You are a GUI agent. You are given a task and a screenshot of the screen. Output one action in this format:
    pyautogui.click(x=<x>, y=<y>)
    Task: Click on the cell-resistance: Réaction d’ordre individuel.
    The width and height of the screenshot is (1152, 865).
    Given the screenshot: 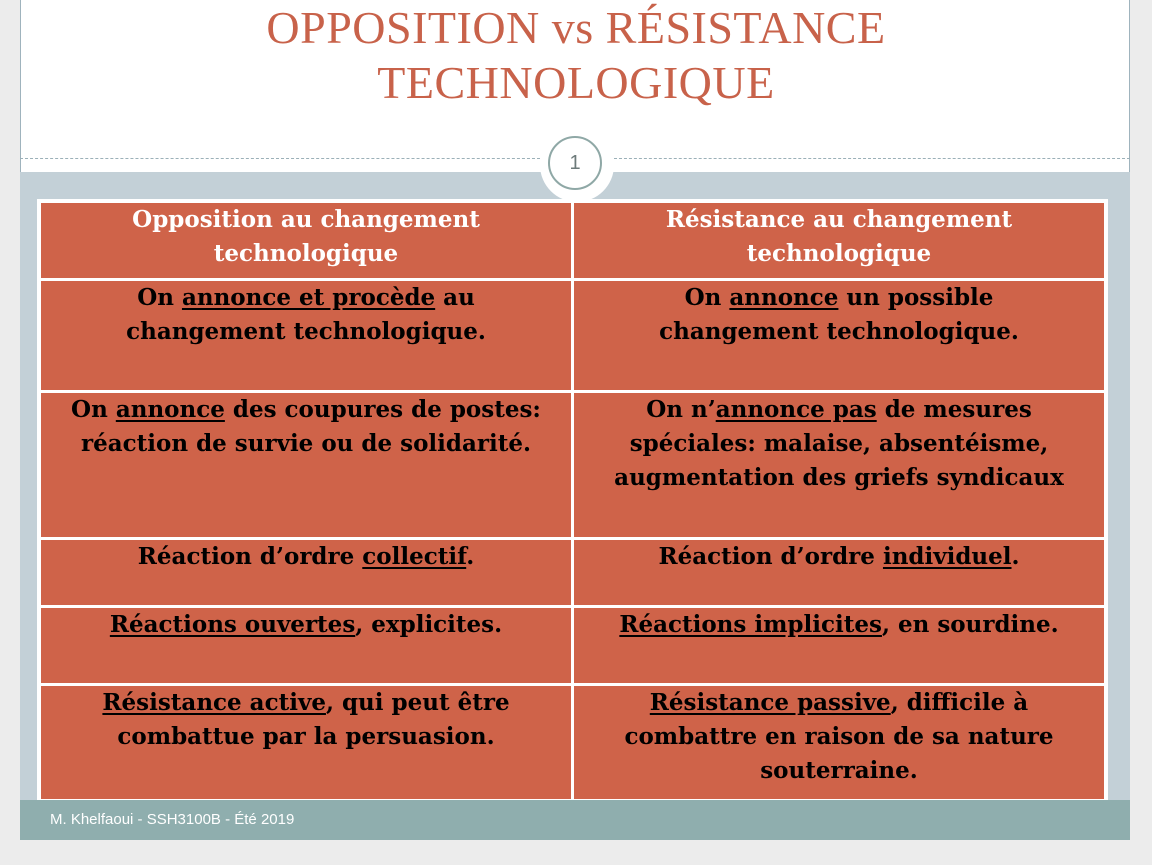 What is the action you would take?
    pyautogui.click(x=839, y=572)
    